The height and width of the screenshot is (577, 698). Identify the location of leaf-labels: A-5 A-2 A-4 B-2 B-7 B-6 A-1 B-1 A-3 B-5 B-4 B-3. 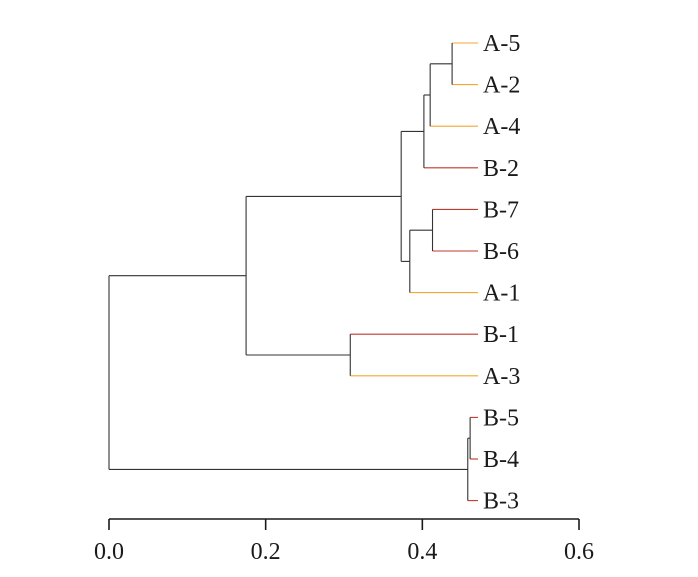
(501, 273).